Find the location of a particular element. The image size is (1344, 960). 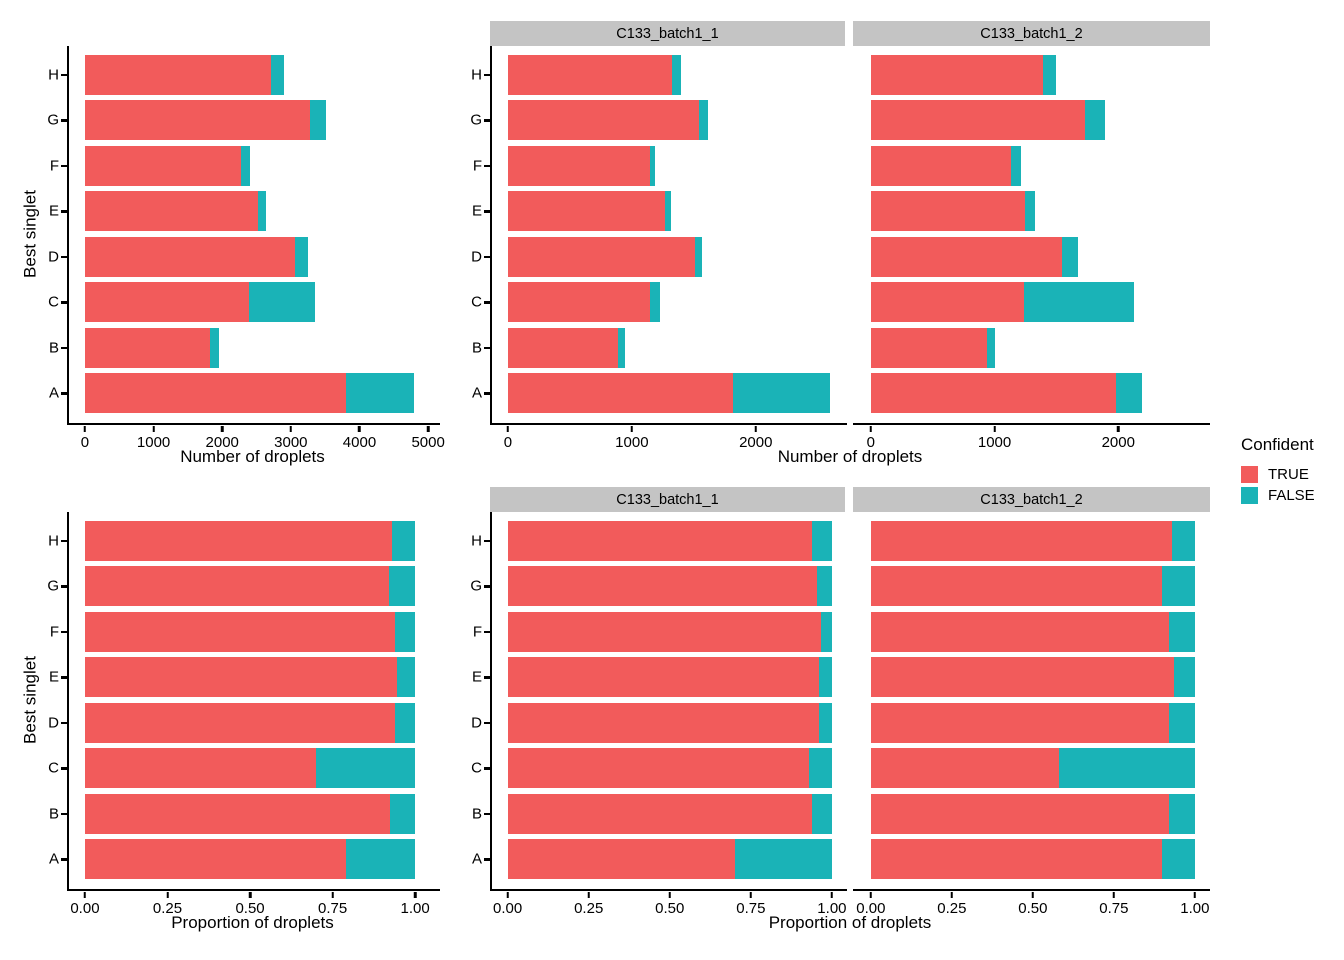

y-tick-label-F: F is located at coordinates (54, 632).